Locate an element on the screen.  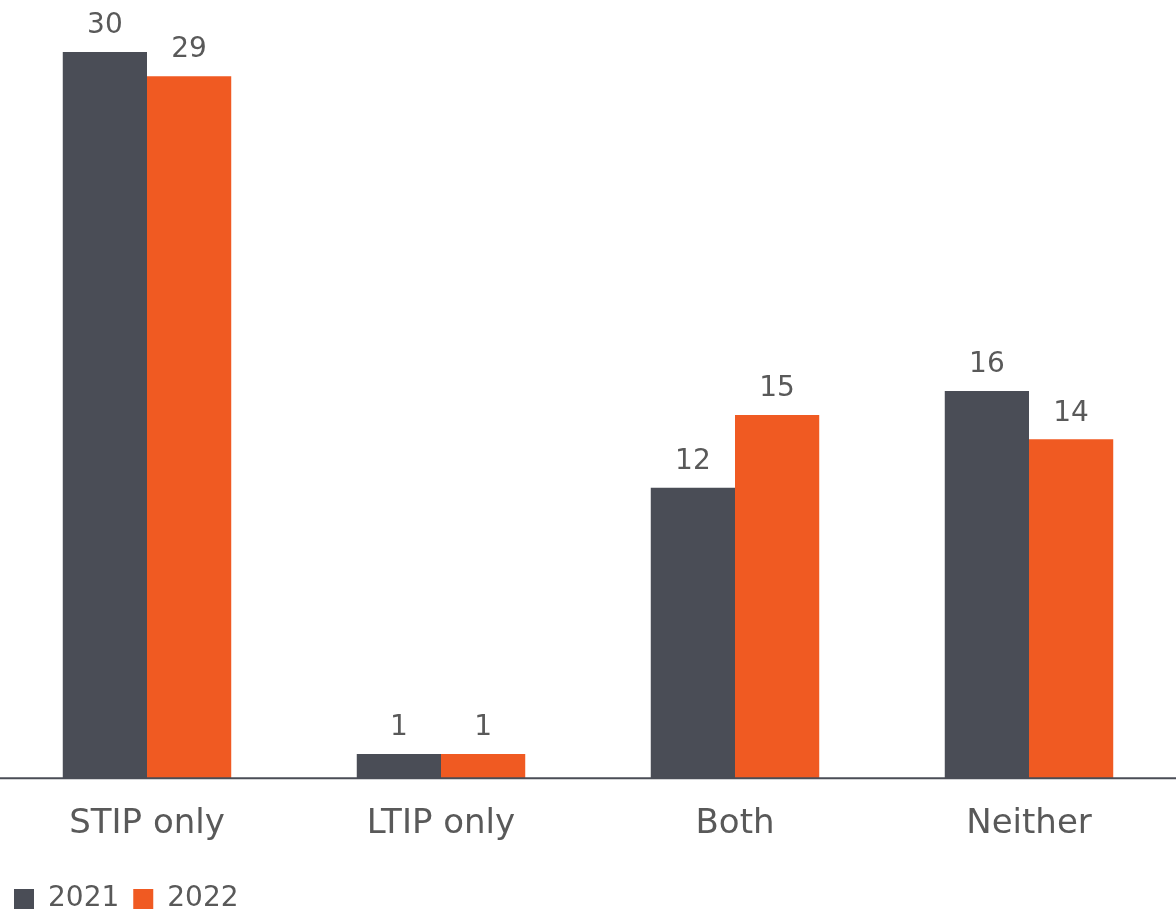
data-label: 30 is located at coordinates (105, 24).